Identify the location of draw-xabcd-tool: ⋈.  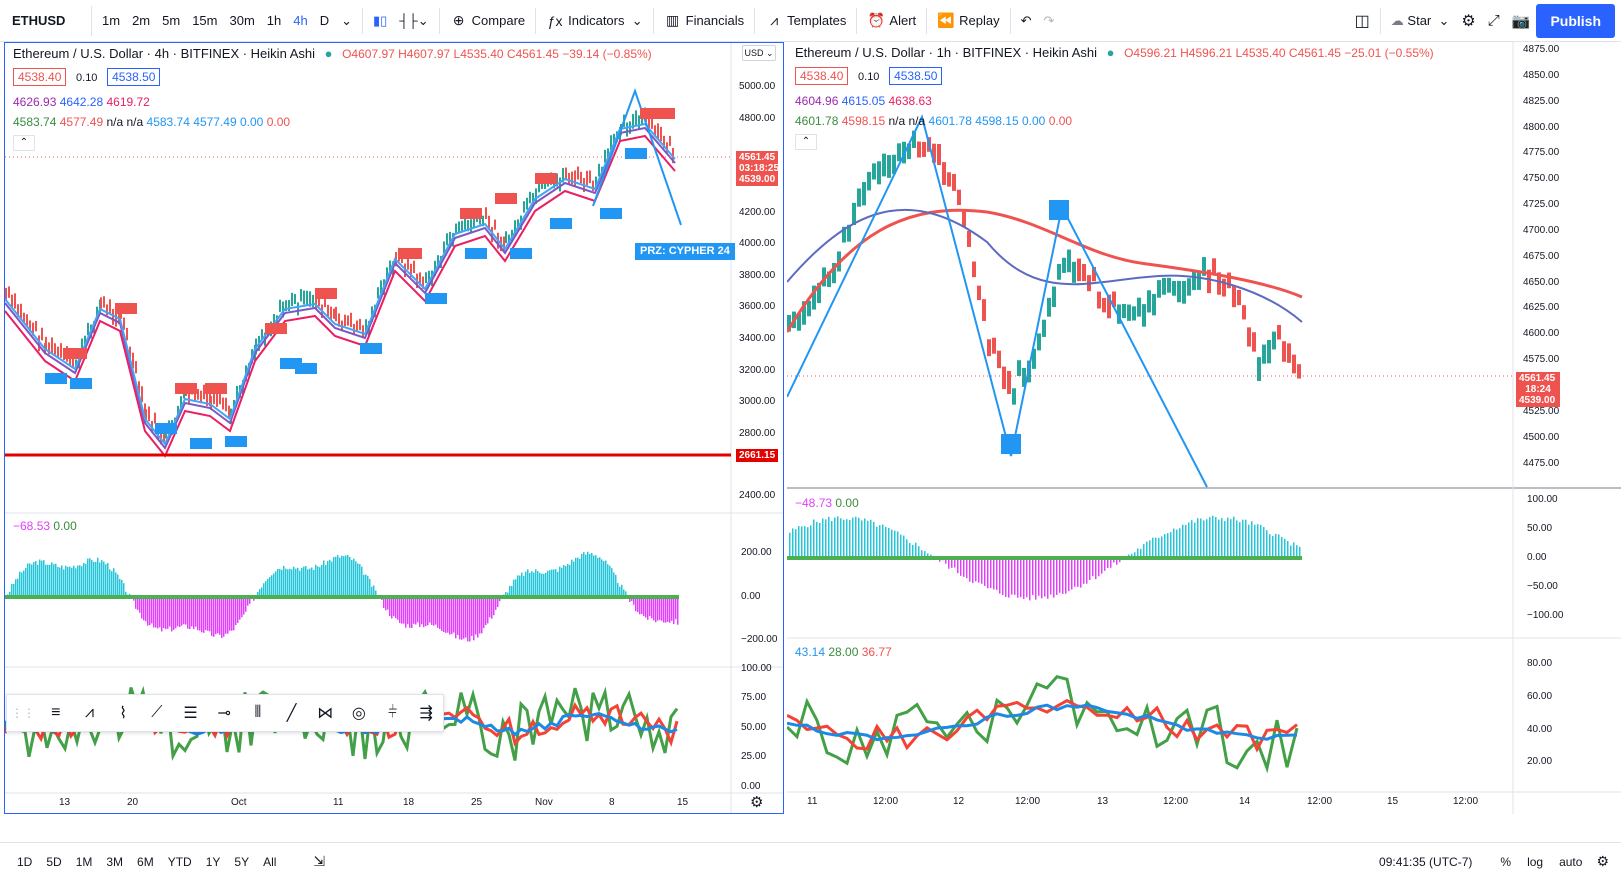
(325, 713).